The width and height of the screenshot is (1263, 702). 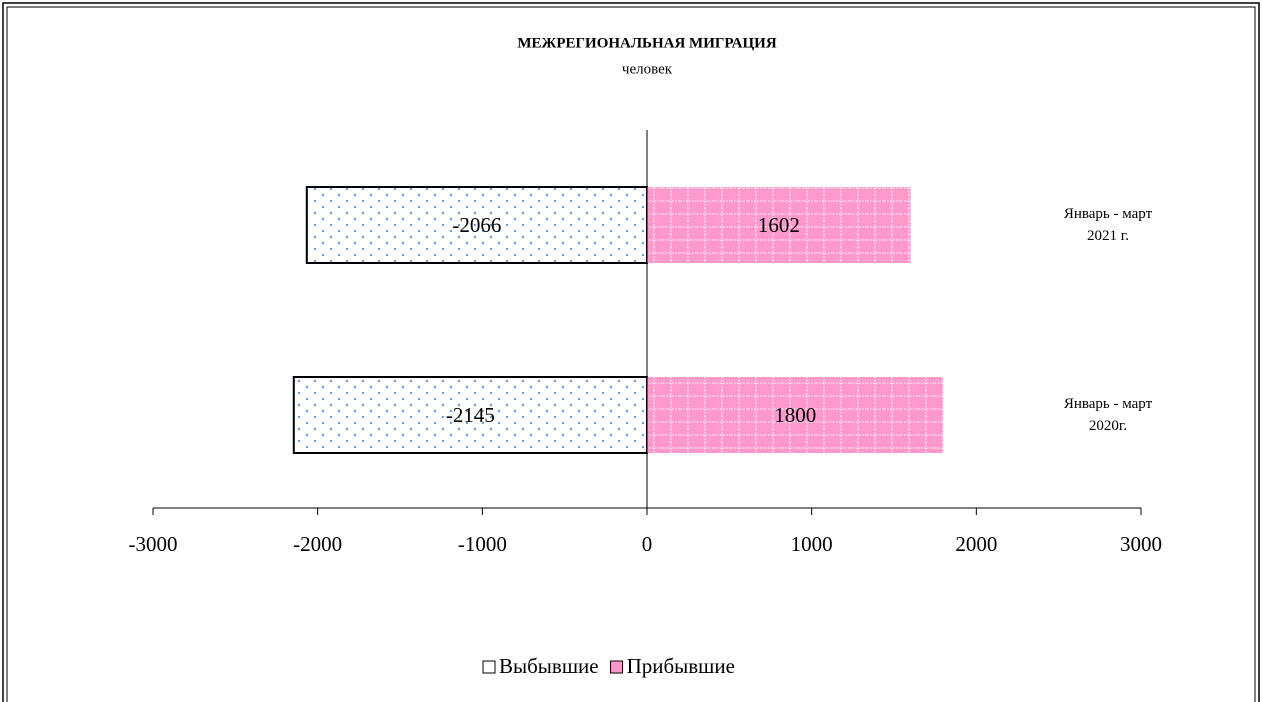 What do you see at coordinates (647, 69) in the screenshot?
I see `chart-subtitle: человек` at bounding box center [647, 69].